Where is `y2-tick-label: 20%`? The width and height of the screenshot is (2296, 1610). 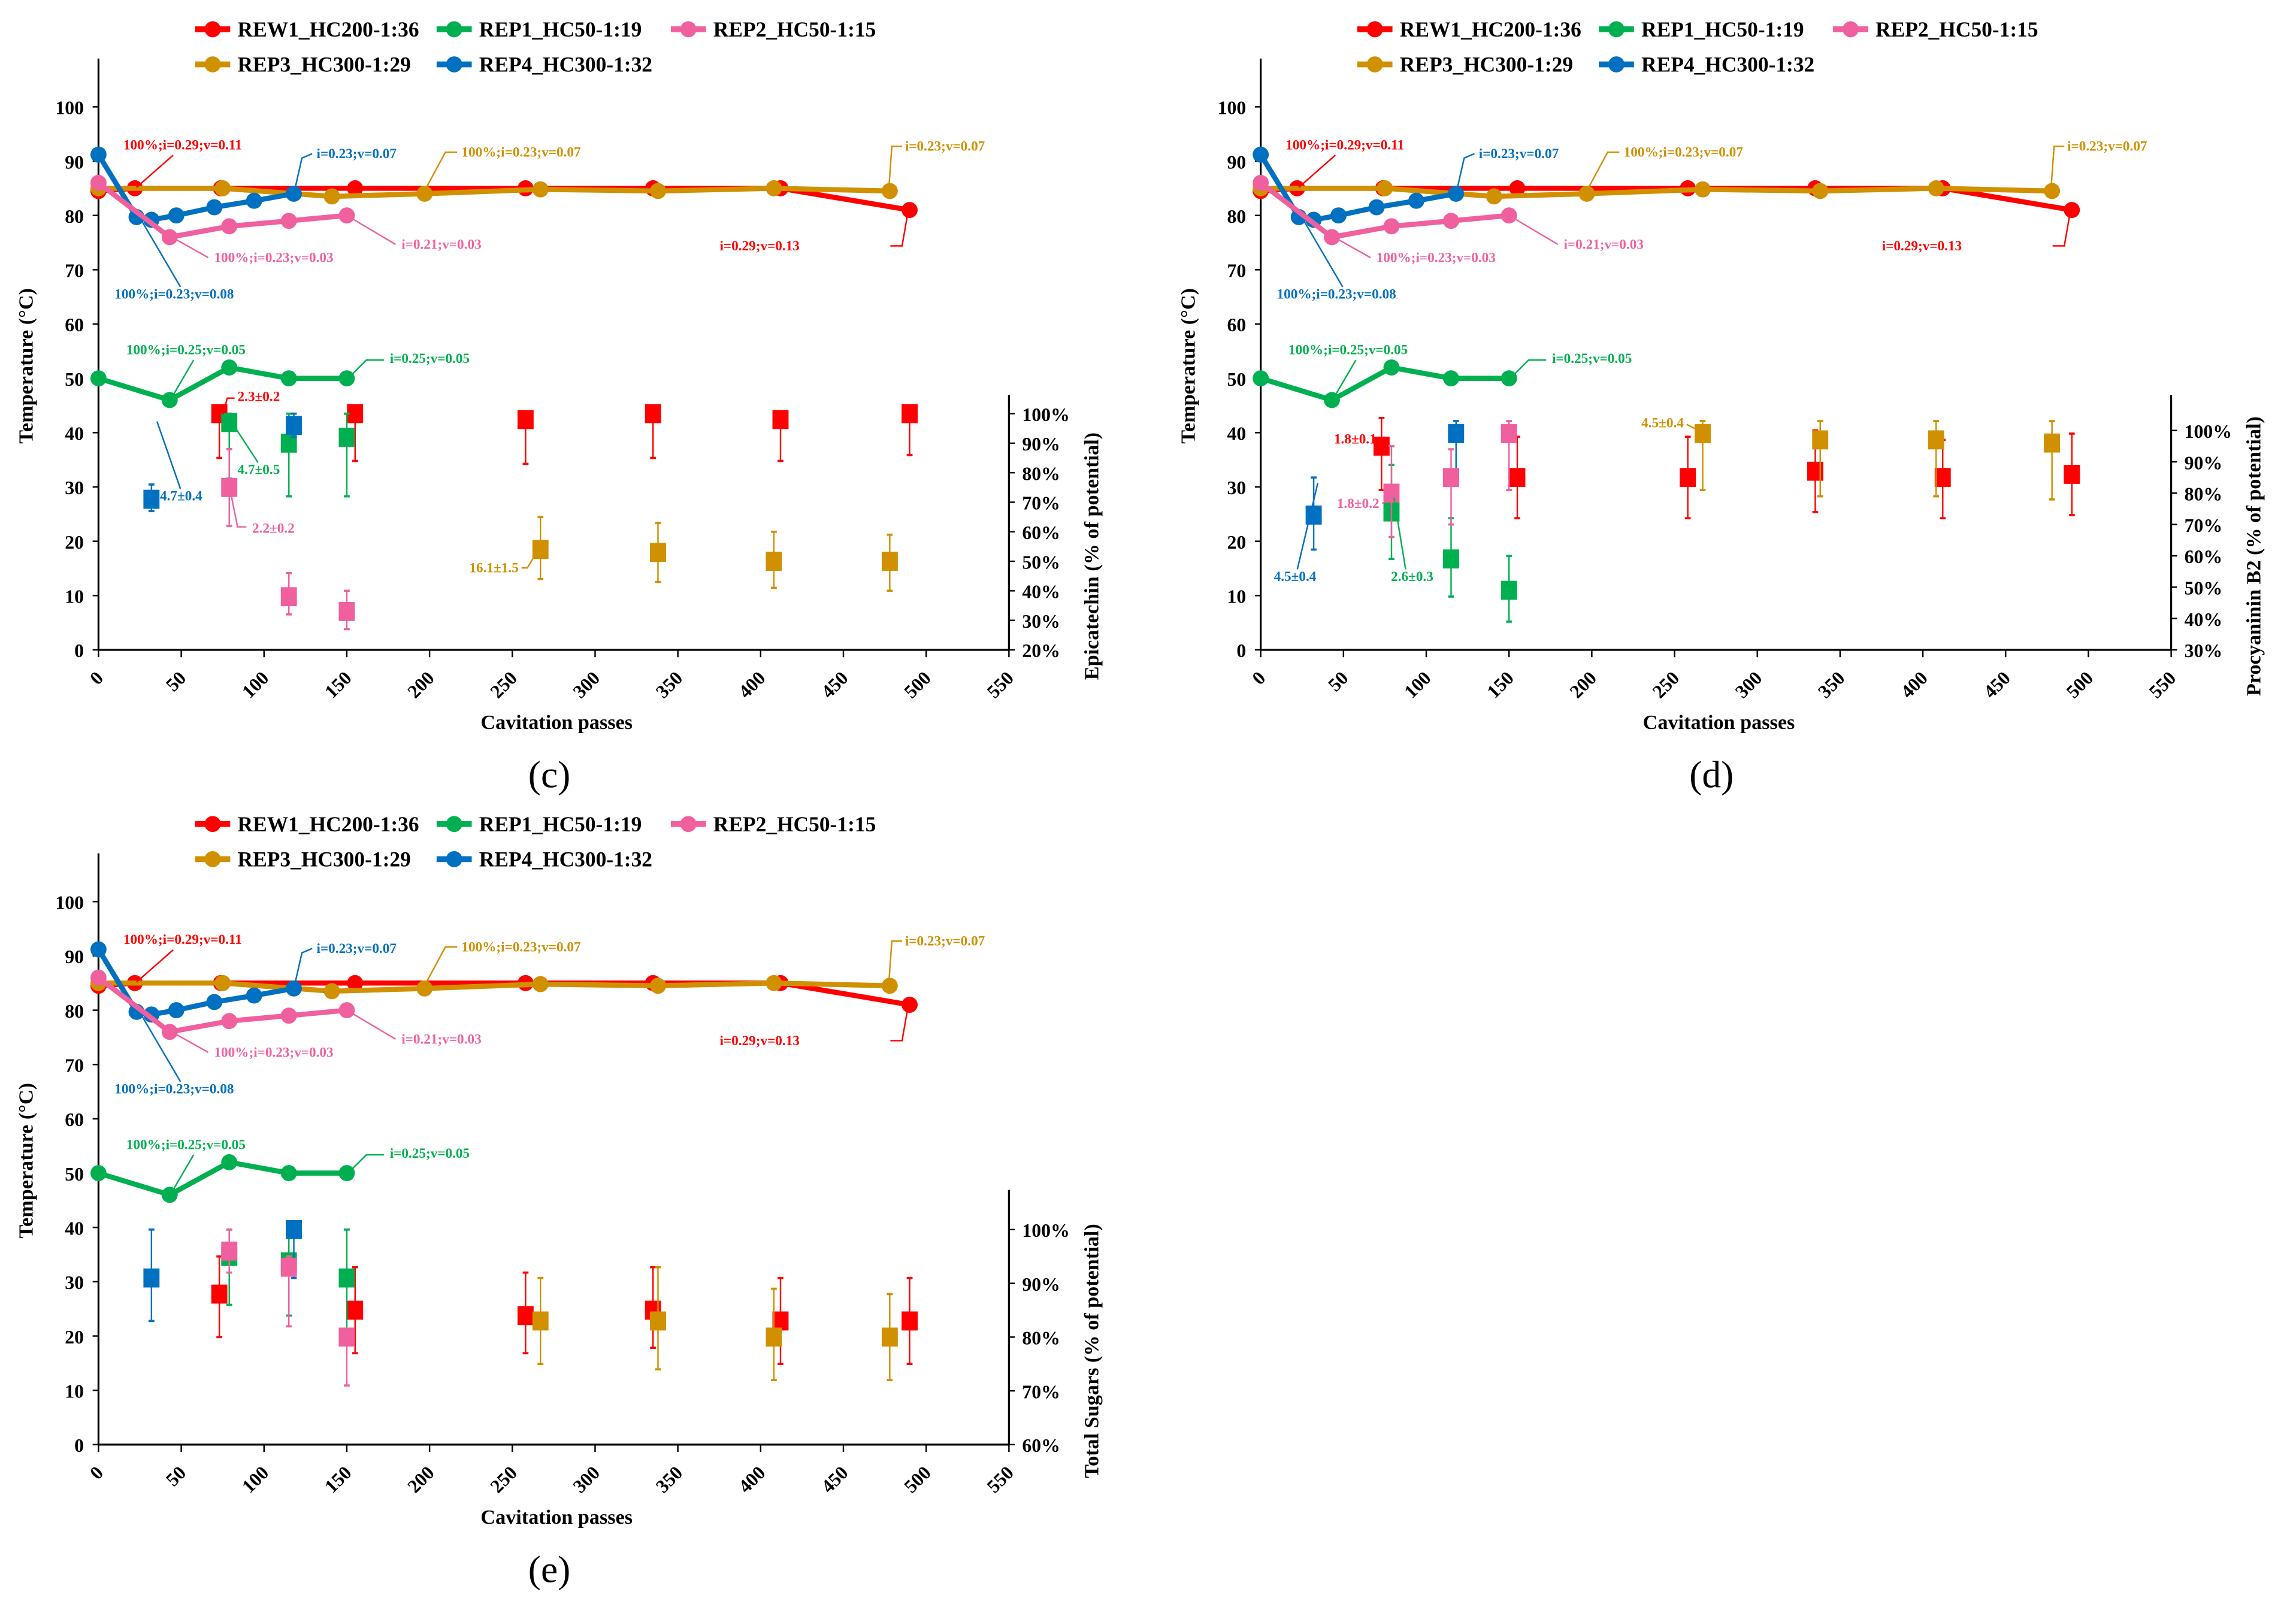 y2-tick-label: 20% is located at coordinates (1041, 650).